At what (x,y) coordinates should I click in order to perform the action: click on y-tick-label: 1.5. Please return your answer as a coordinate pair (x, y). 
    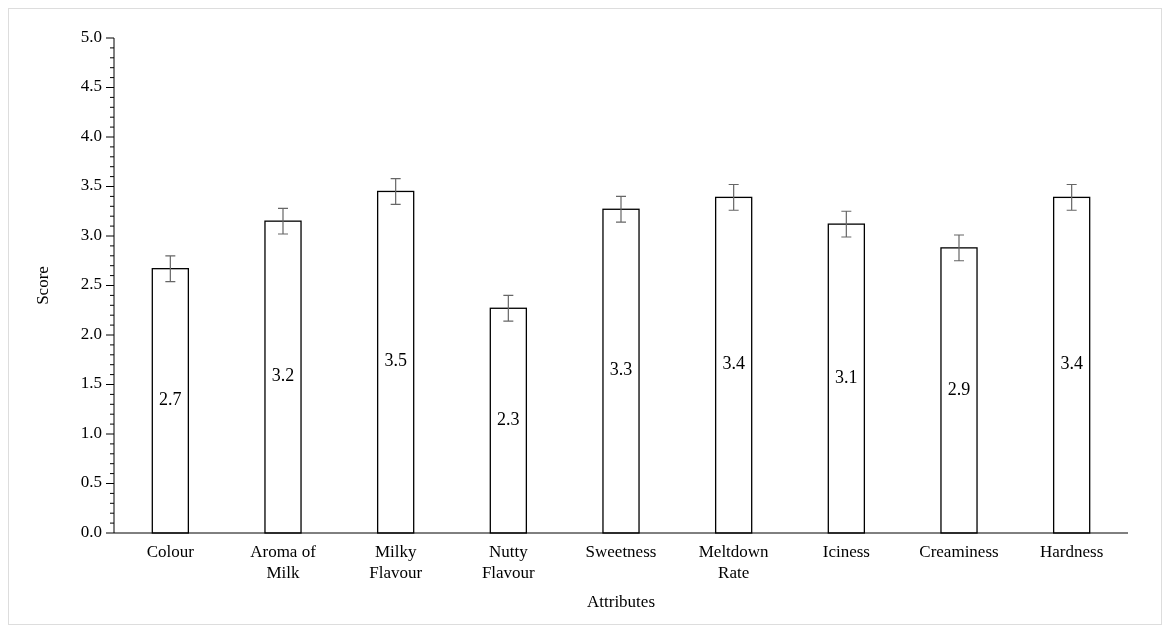
    Looking at the image, I should click on (91, 383).